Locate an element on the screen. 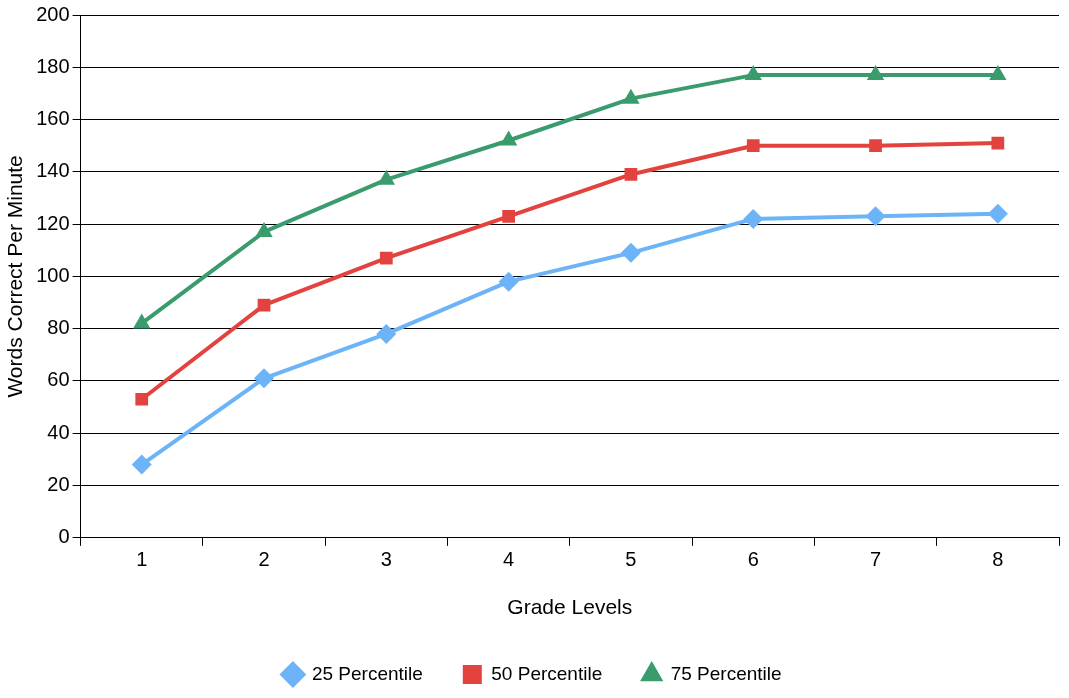  x-tick-label: 6 is located at coordinates (753, 559).